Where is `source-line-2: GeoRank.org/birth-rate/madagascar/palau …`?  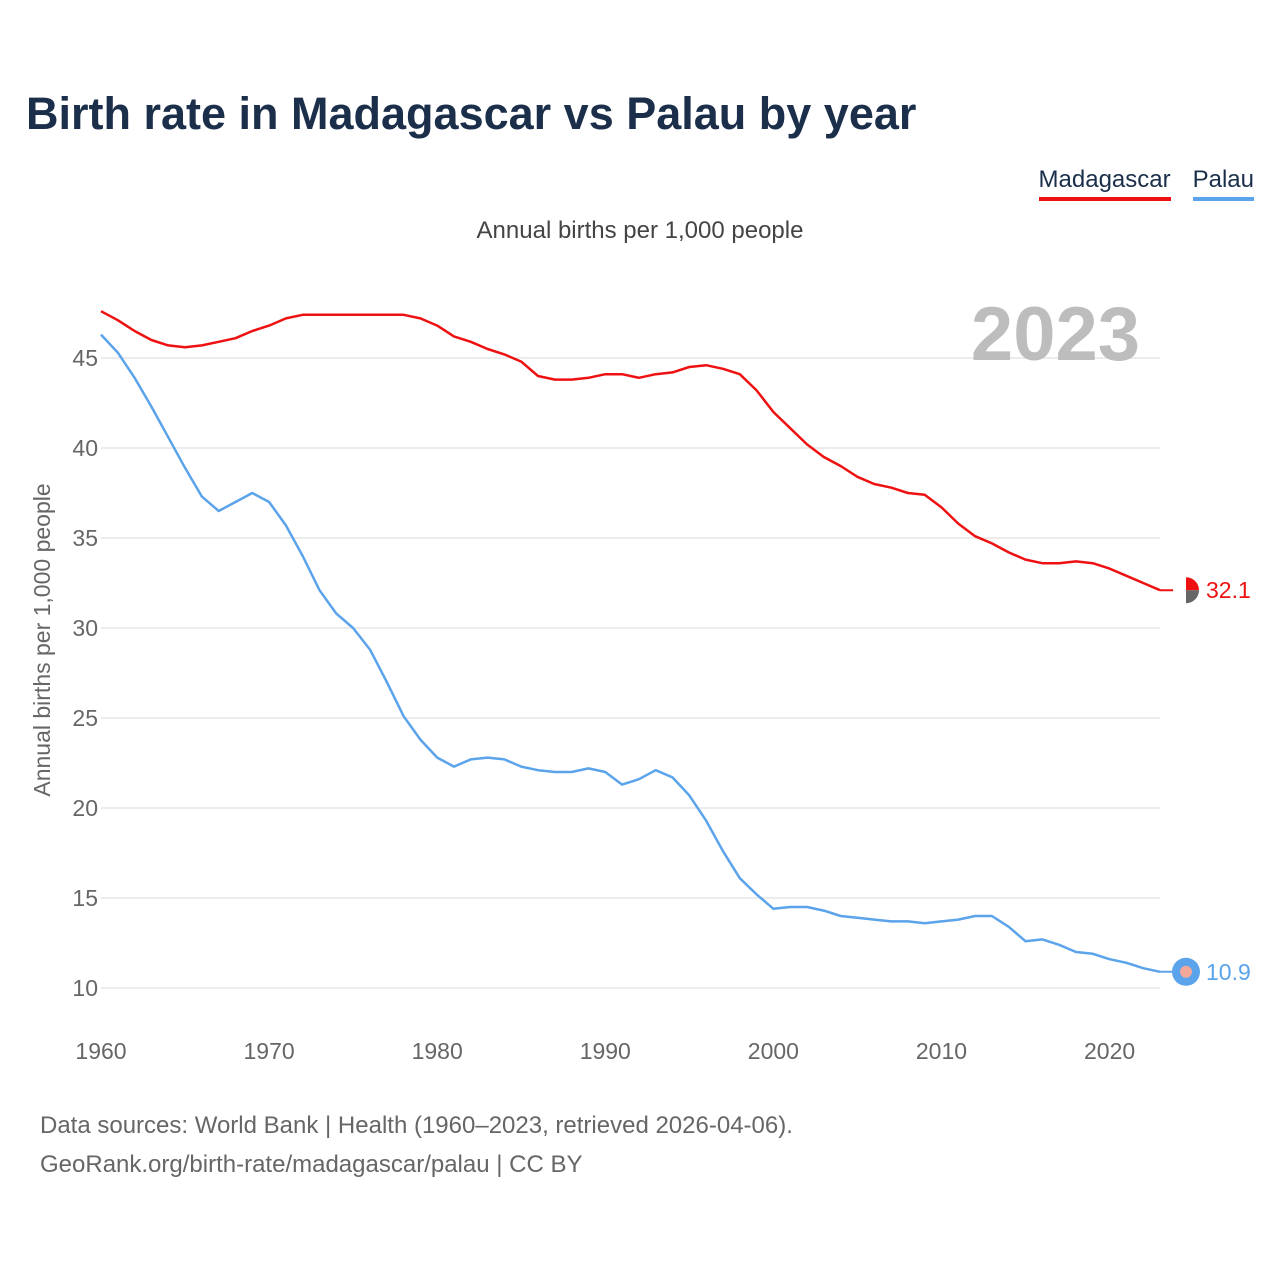
source-line-2: GeoRank.org/birth-rate/madagascar/palau … is located at coordinates (311, 1164).